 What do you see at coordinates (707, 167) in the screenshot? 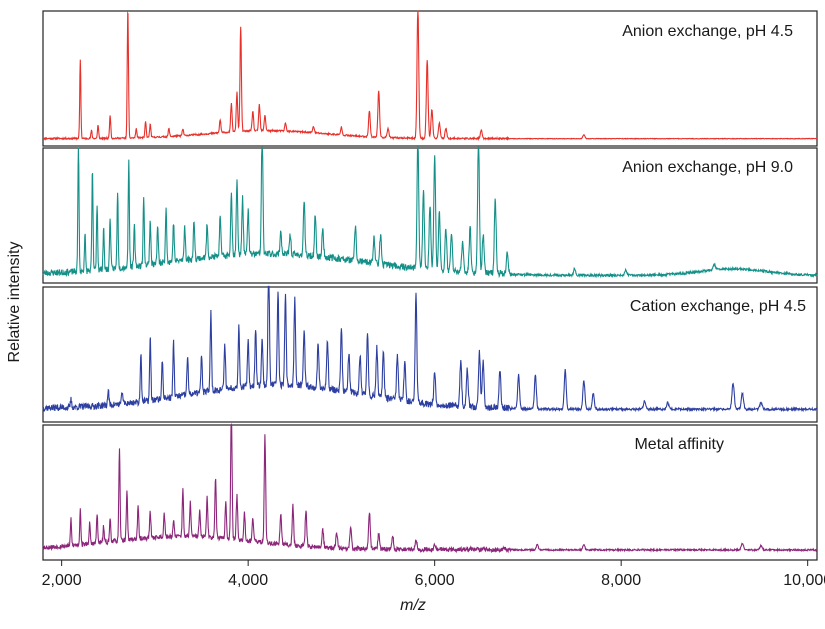
I see `series-label: Anion exchange, pH 9.0` at bounding box center [707, 167].